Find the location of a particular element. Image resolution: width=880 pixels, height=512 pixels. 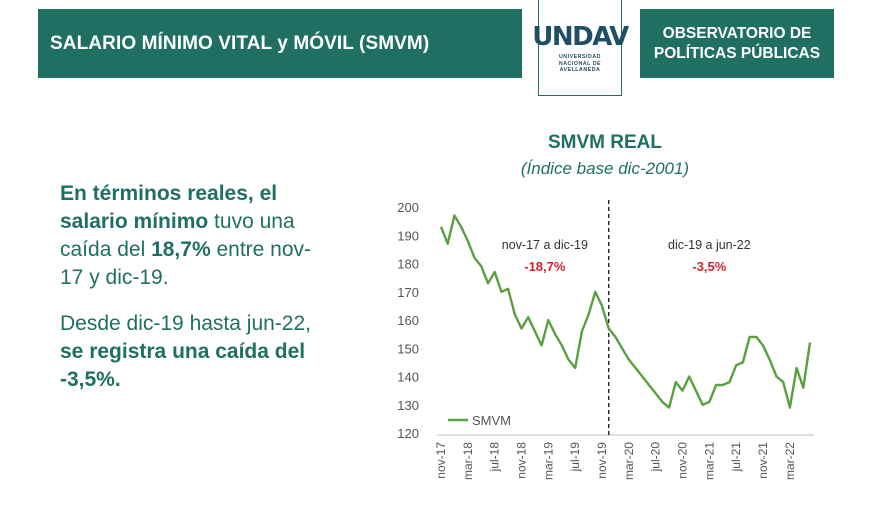

logo-text: UNDAV is located at coordinates (580, 37).